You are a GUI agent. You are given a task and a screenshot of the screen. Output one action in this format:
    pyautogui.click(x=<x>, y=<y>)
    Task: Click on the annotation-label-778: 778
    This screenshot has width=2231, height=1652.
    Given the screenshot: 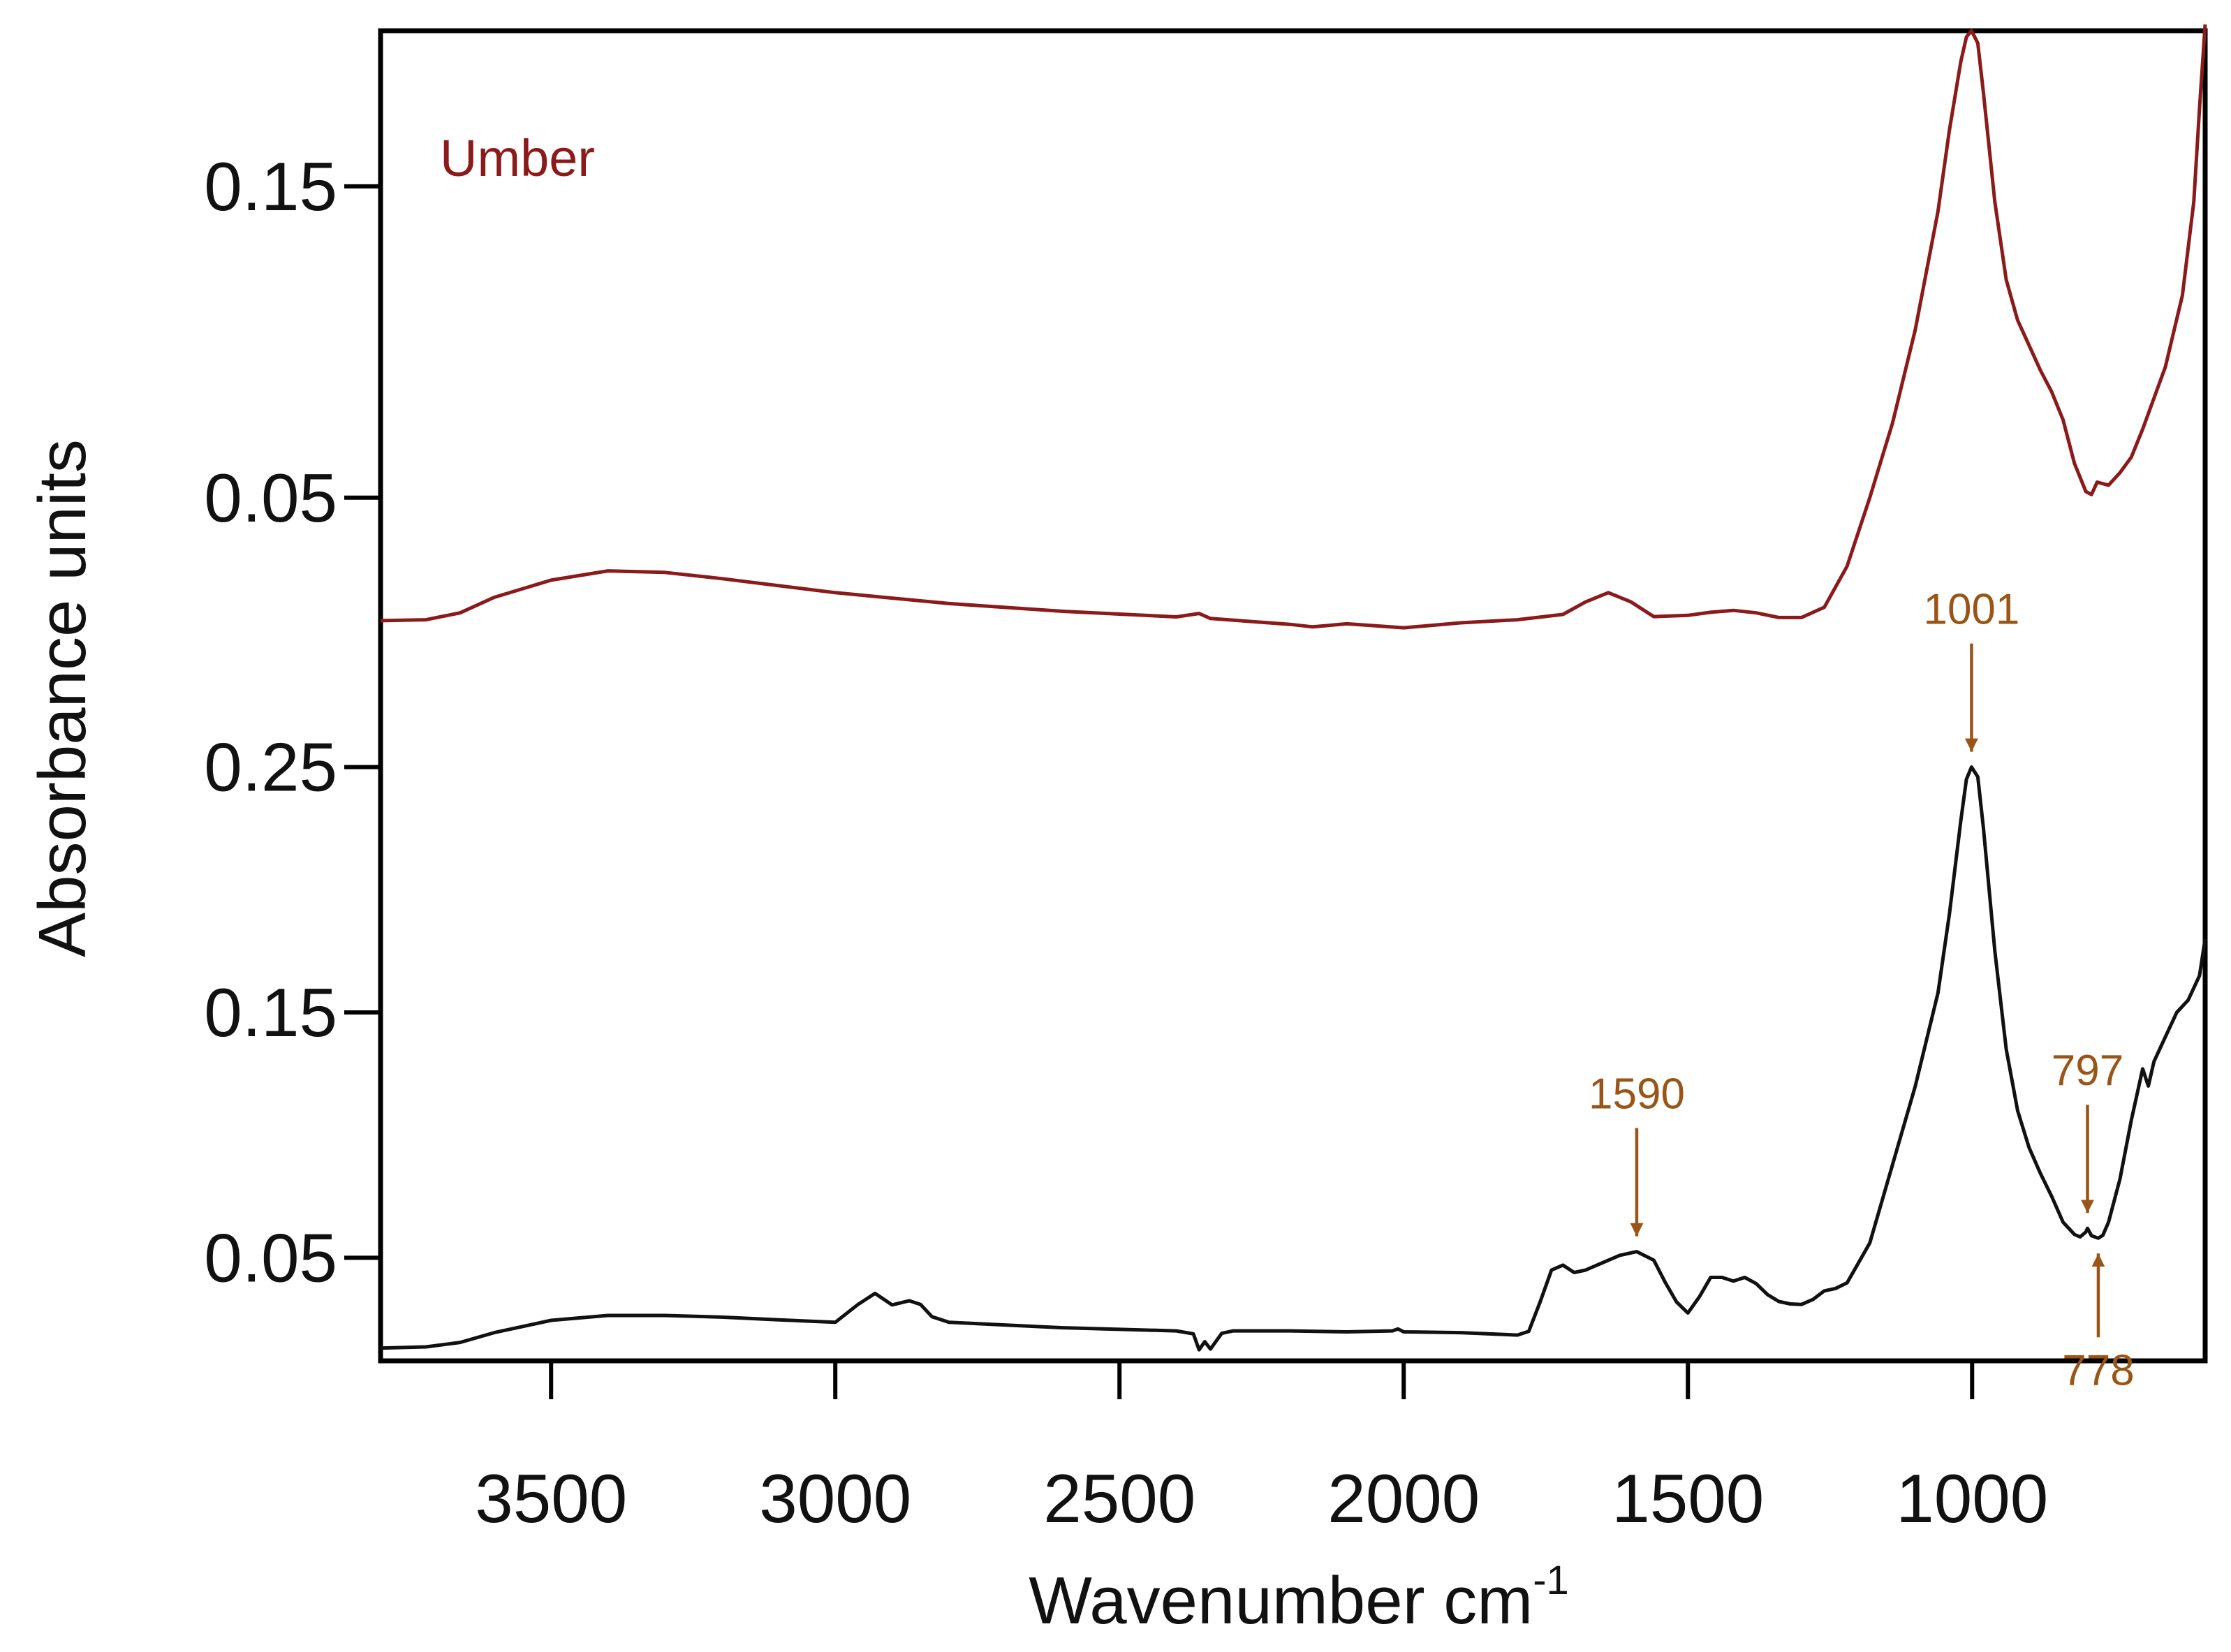 What is the action you would take?
    pyautogui.click(x=2098, y=1370)
    